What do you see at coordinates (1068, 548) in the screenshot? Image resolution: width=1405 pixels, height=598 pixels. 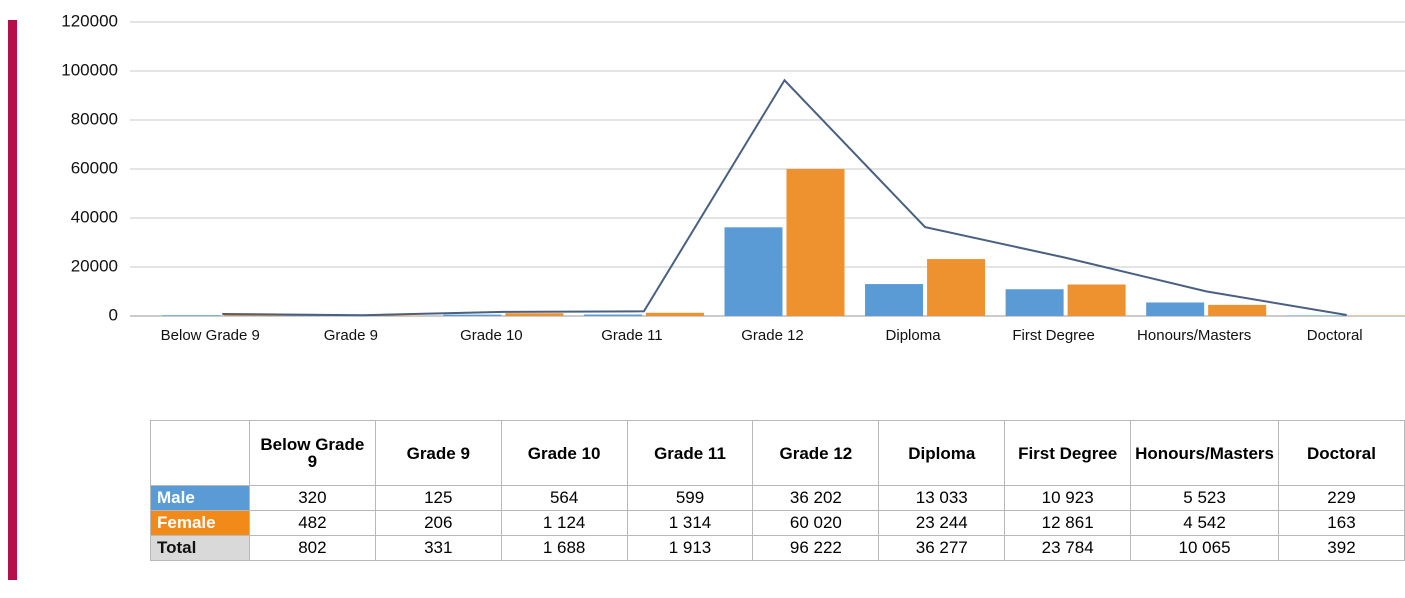 I see `table-cell: 23 784` at bounding box center [1068, 548].